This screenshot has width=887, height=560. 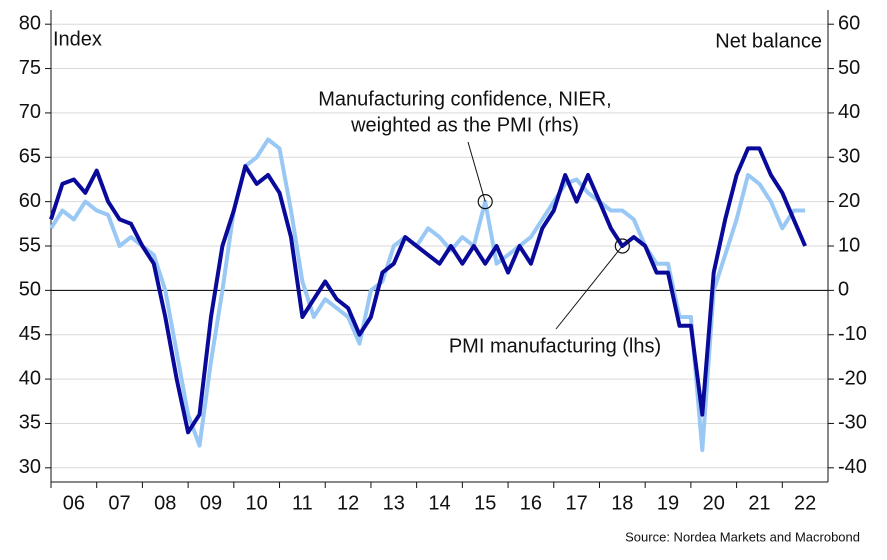 I want to click on y2-tick-label: 0, so click(x=843, y=290).